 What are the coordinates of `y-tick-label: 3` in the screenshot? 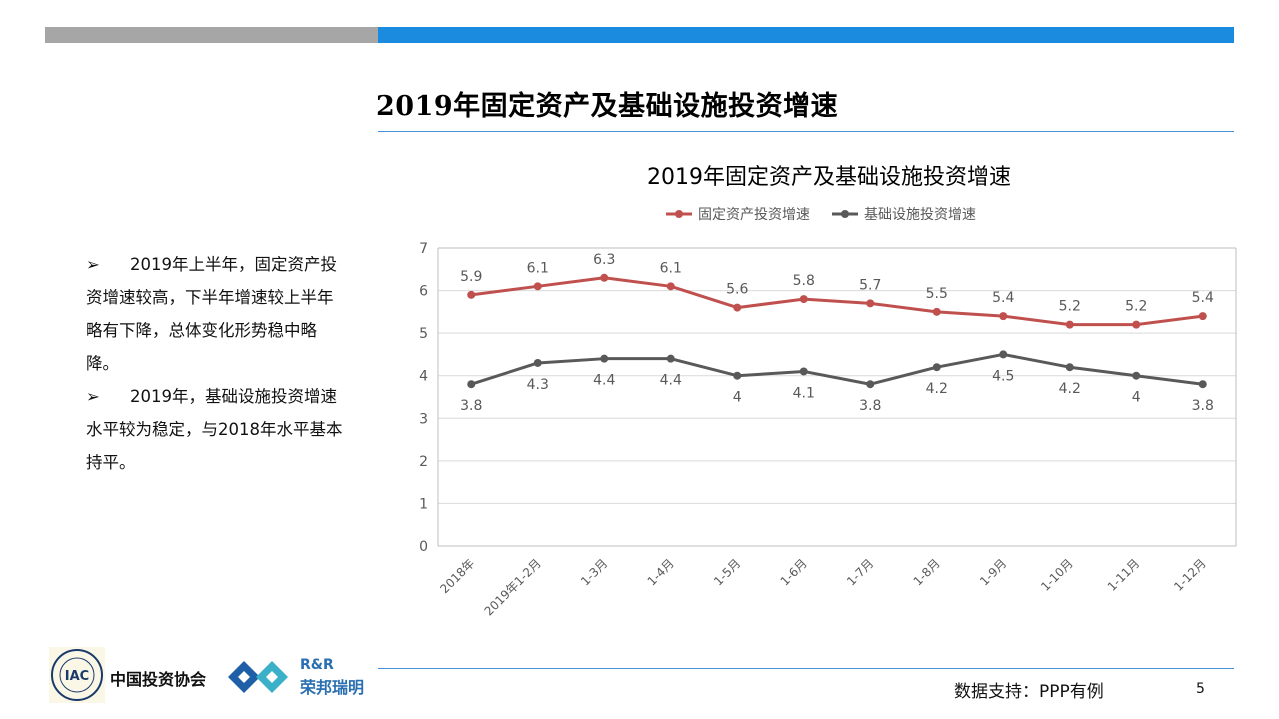 It's located at (423, 419).